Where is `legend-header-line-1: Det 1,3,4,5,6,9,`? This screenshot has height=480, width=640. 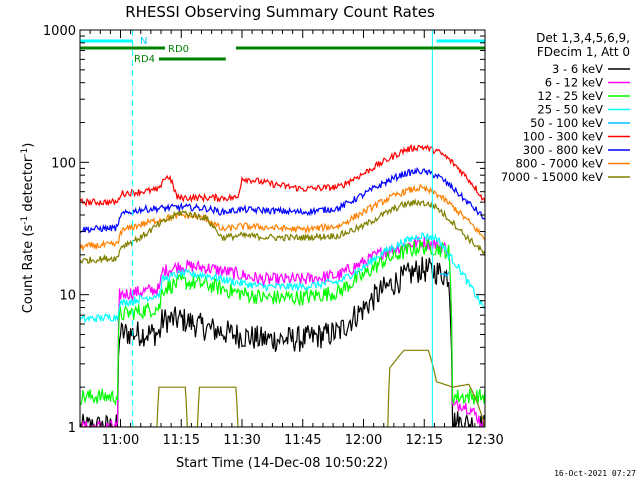 legend-header-line-1: Det 1,3,4,5,6,9, is located at coordinates (583, 38).